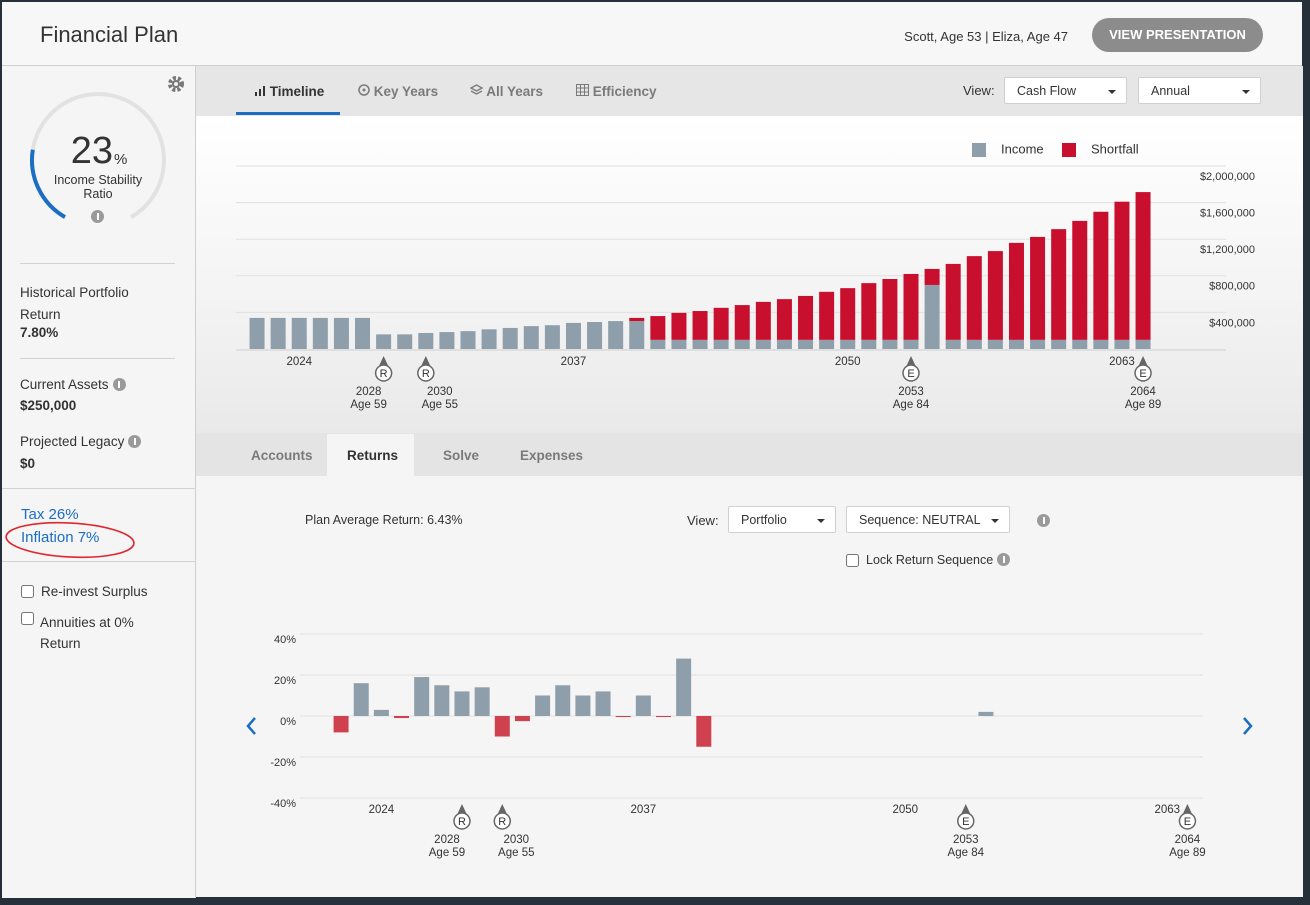 Image resolution: width=1310 pixels, height=905 pixels. Describe the element at coordinates (64, 384) in the screenshot. I see `label-text: Current Assets` at that location.